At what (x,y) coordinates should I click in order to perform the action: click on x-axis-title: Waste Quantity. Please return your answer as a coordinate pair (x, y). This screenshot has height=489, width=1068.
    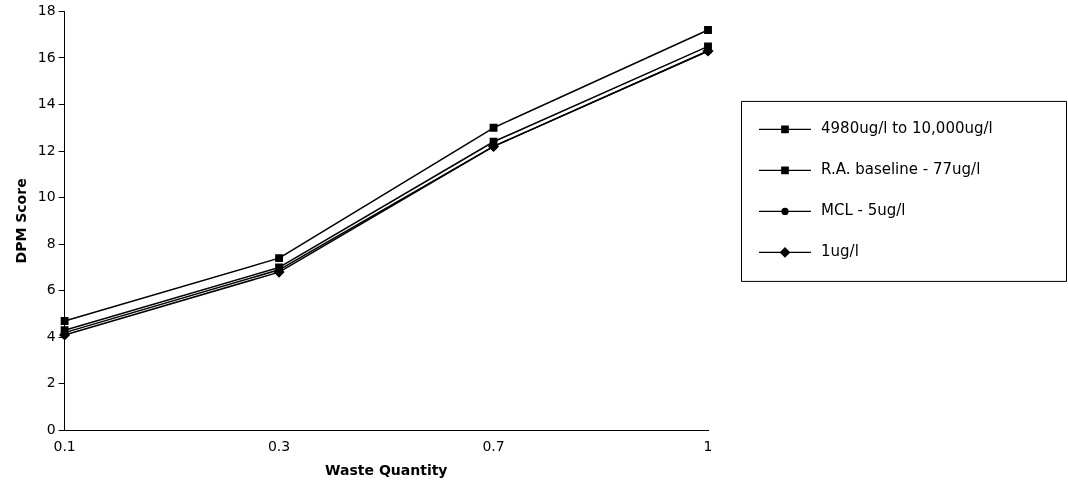
    Looking at the image, I should click on (386, 470).